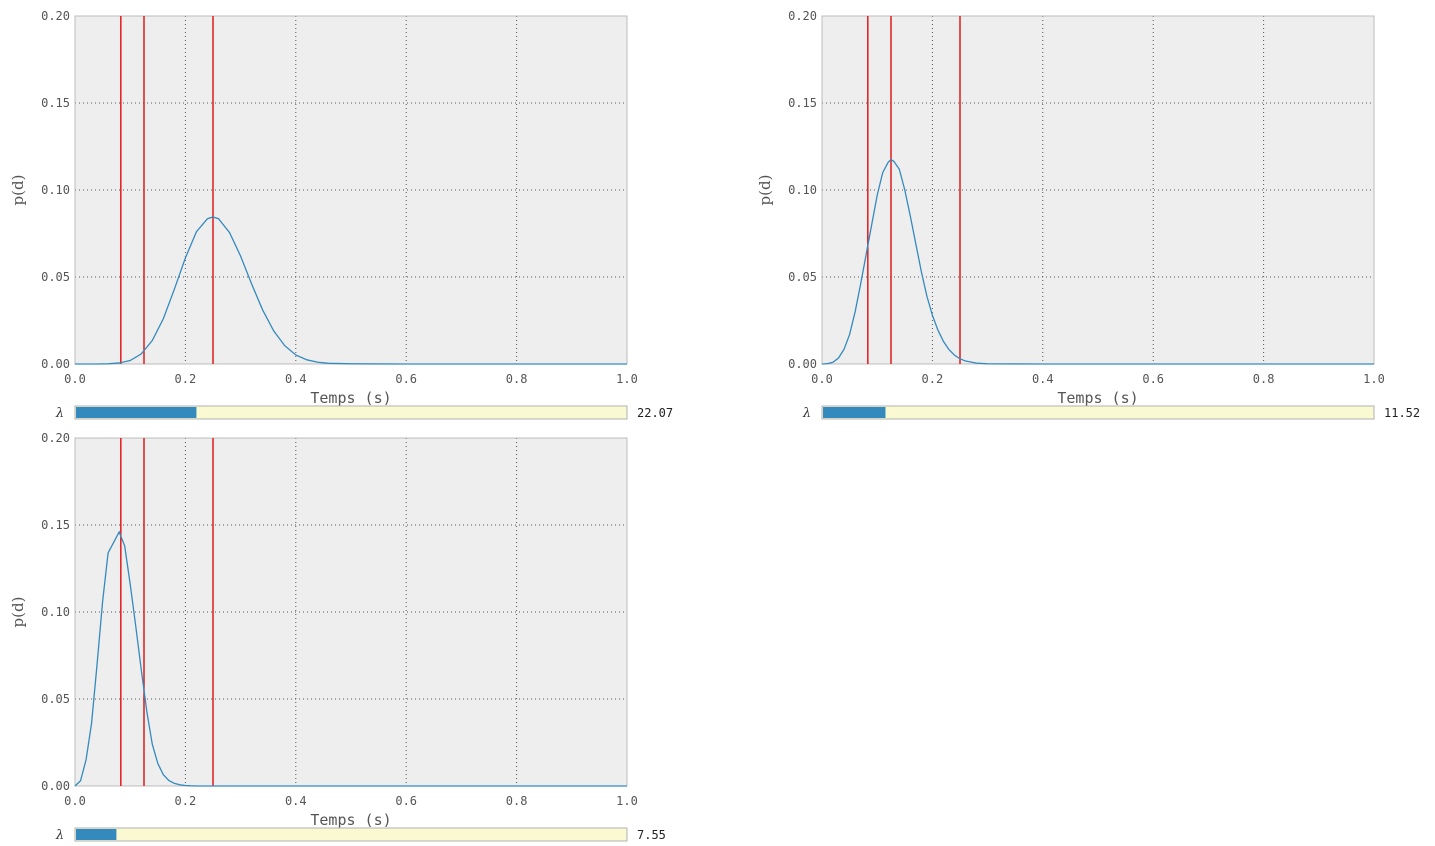 The image size is (1435, 846). Describe the element at coordinates (651, 835) in the screenshot. I see `slider-value: 7.55` at that location.